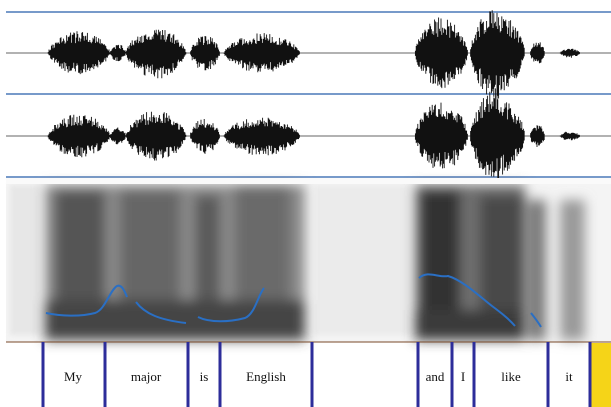 The image size is (611, 407). I want to click on word: and, so click(435, 376).